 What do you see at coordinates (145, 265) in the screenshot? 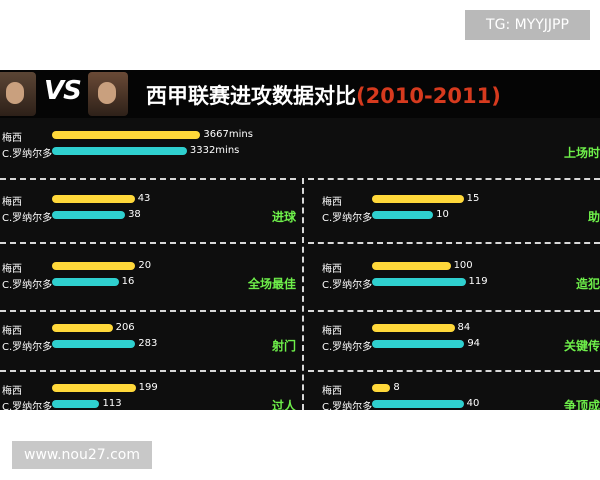
I see `value-label-messi: 20` at bounding box center [145, 265].